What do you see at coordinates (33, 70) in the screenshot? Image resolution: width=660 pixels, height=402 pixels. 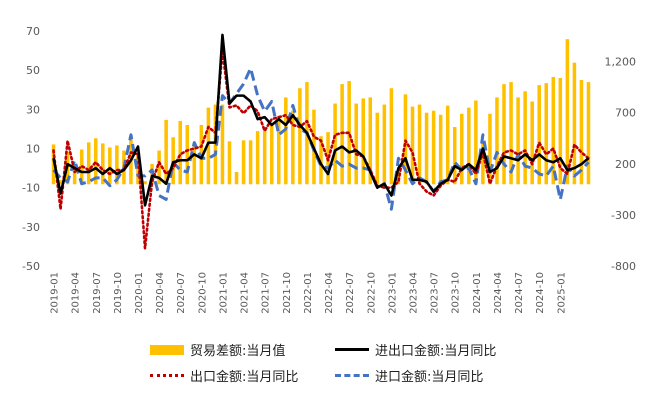 I see `left-tick-label: 50` at bounding box center [33, 70].